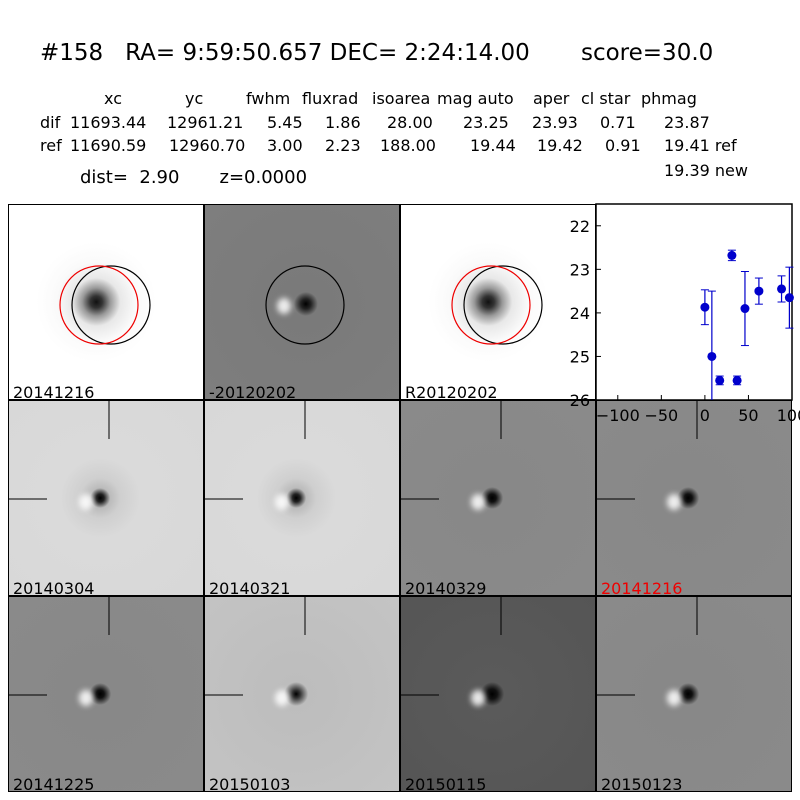  I want to click on stamp-panel: 20150115, so click(498, 694).